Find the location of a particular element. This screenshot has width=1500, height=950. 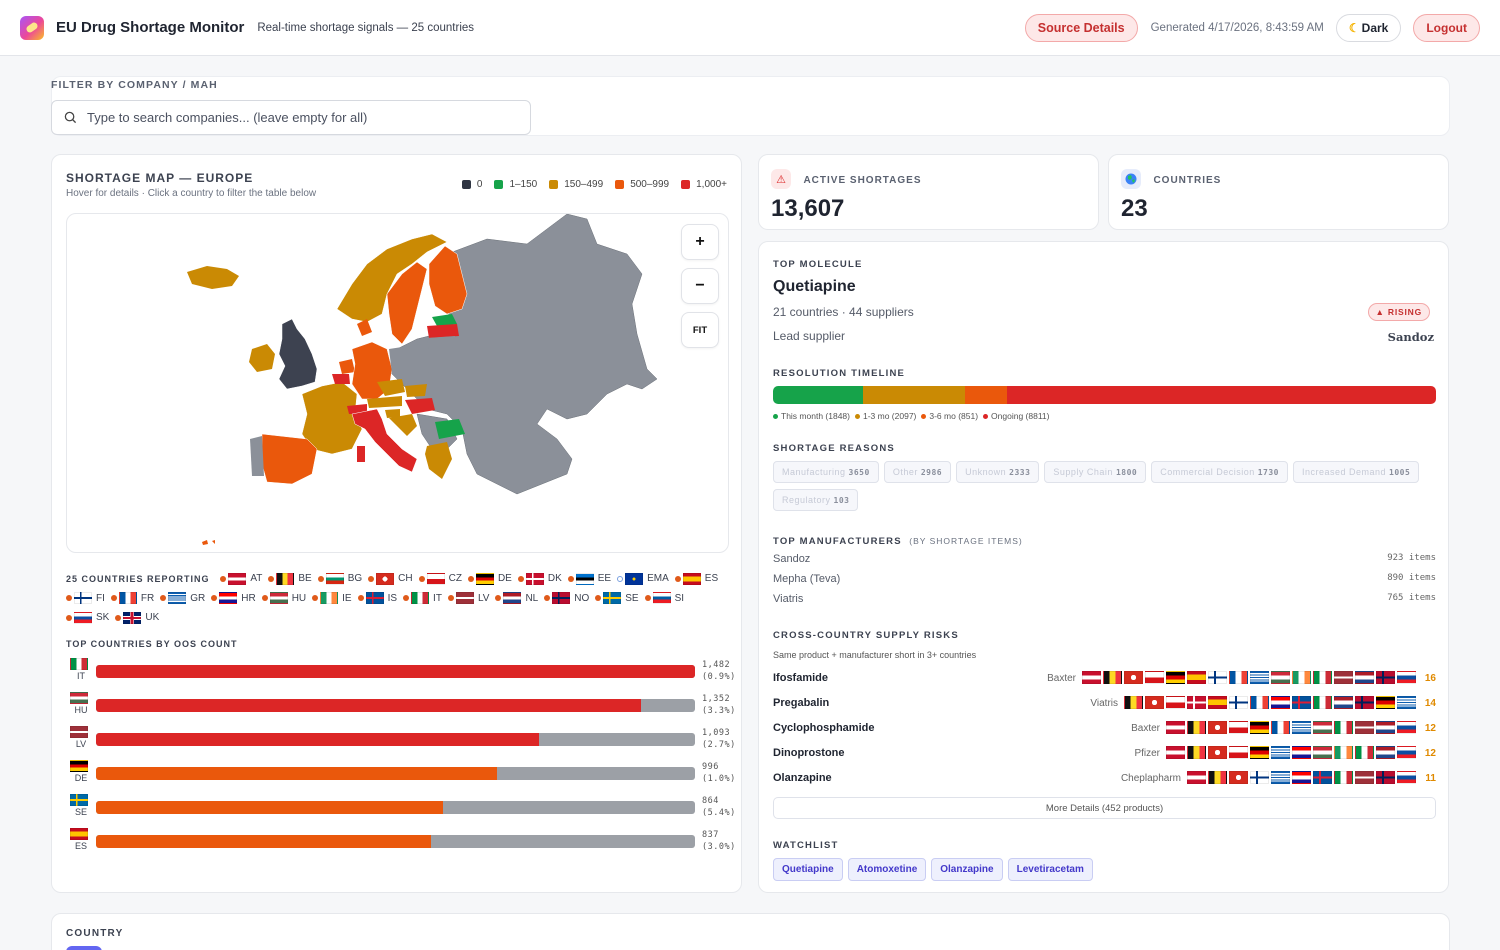

reason-chip: Supply Chain 1800 is located at coordinates (1095, 472).